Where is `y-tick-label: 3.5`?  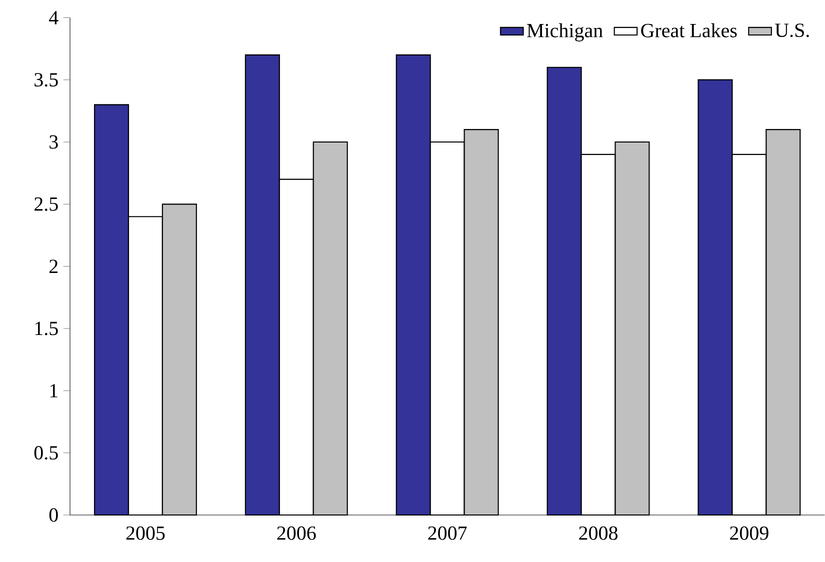 y-tick-label: 3.5 is located at coordinates (46, 80).